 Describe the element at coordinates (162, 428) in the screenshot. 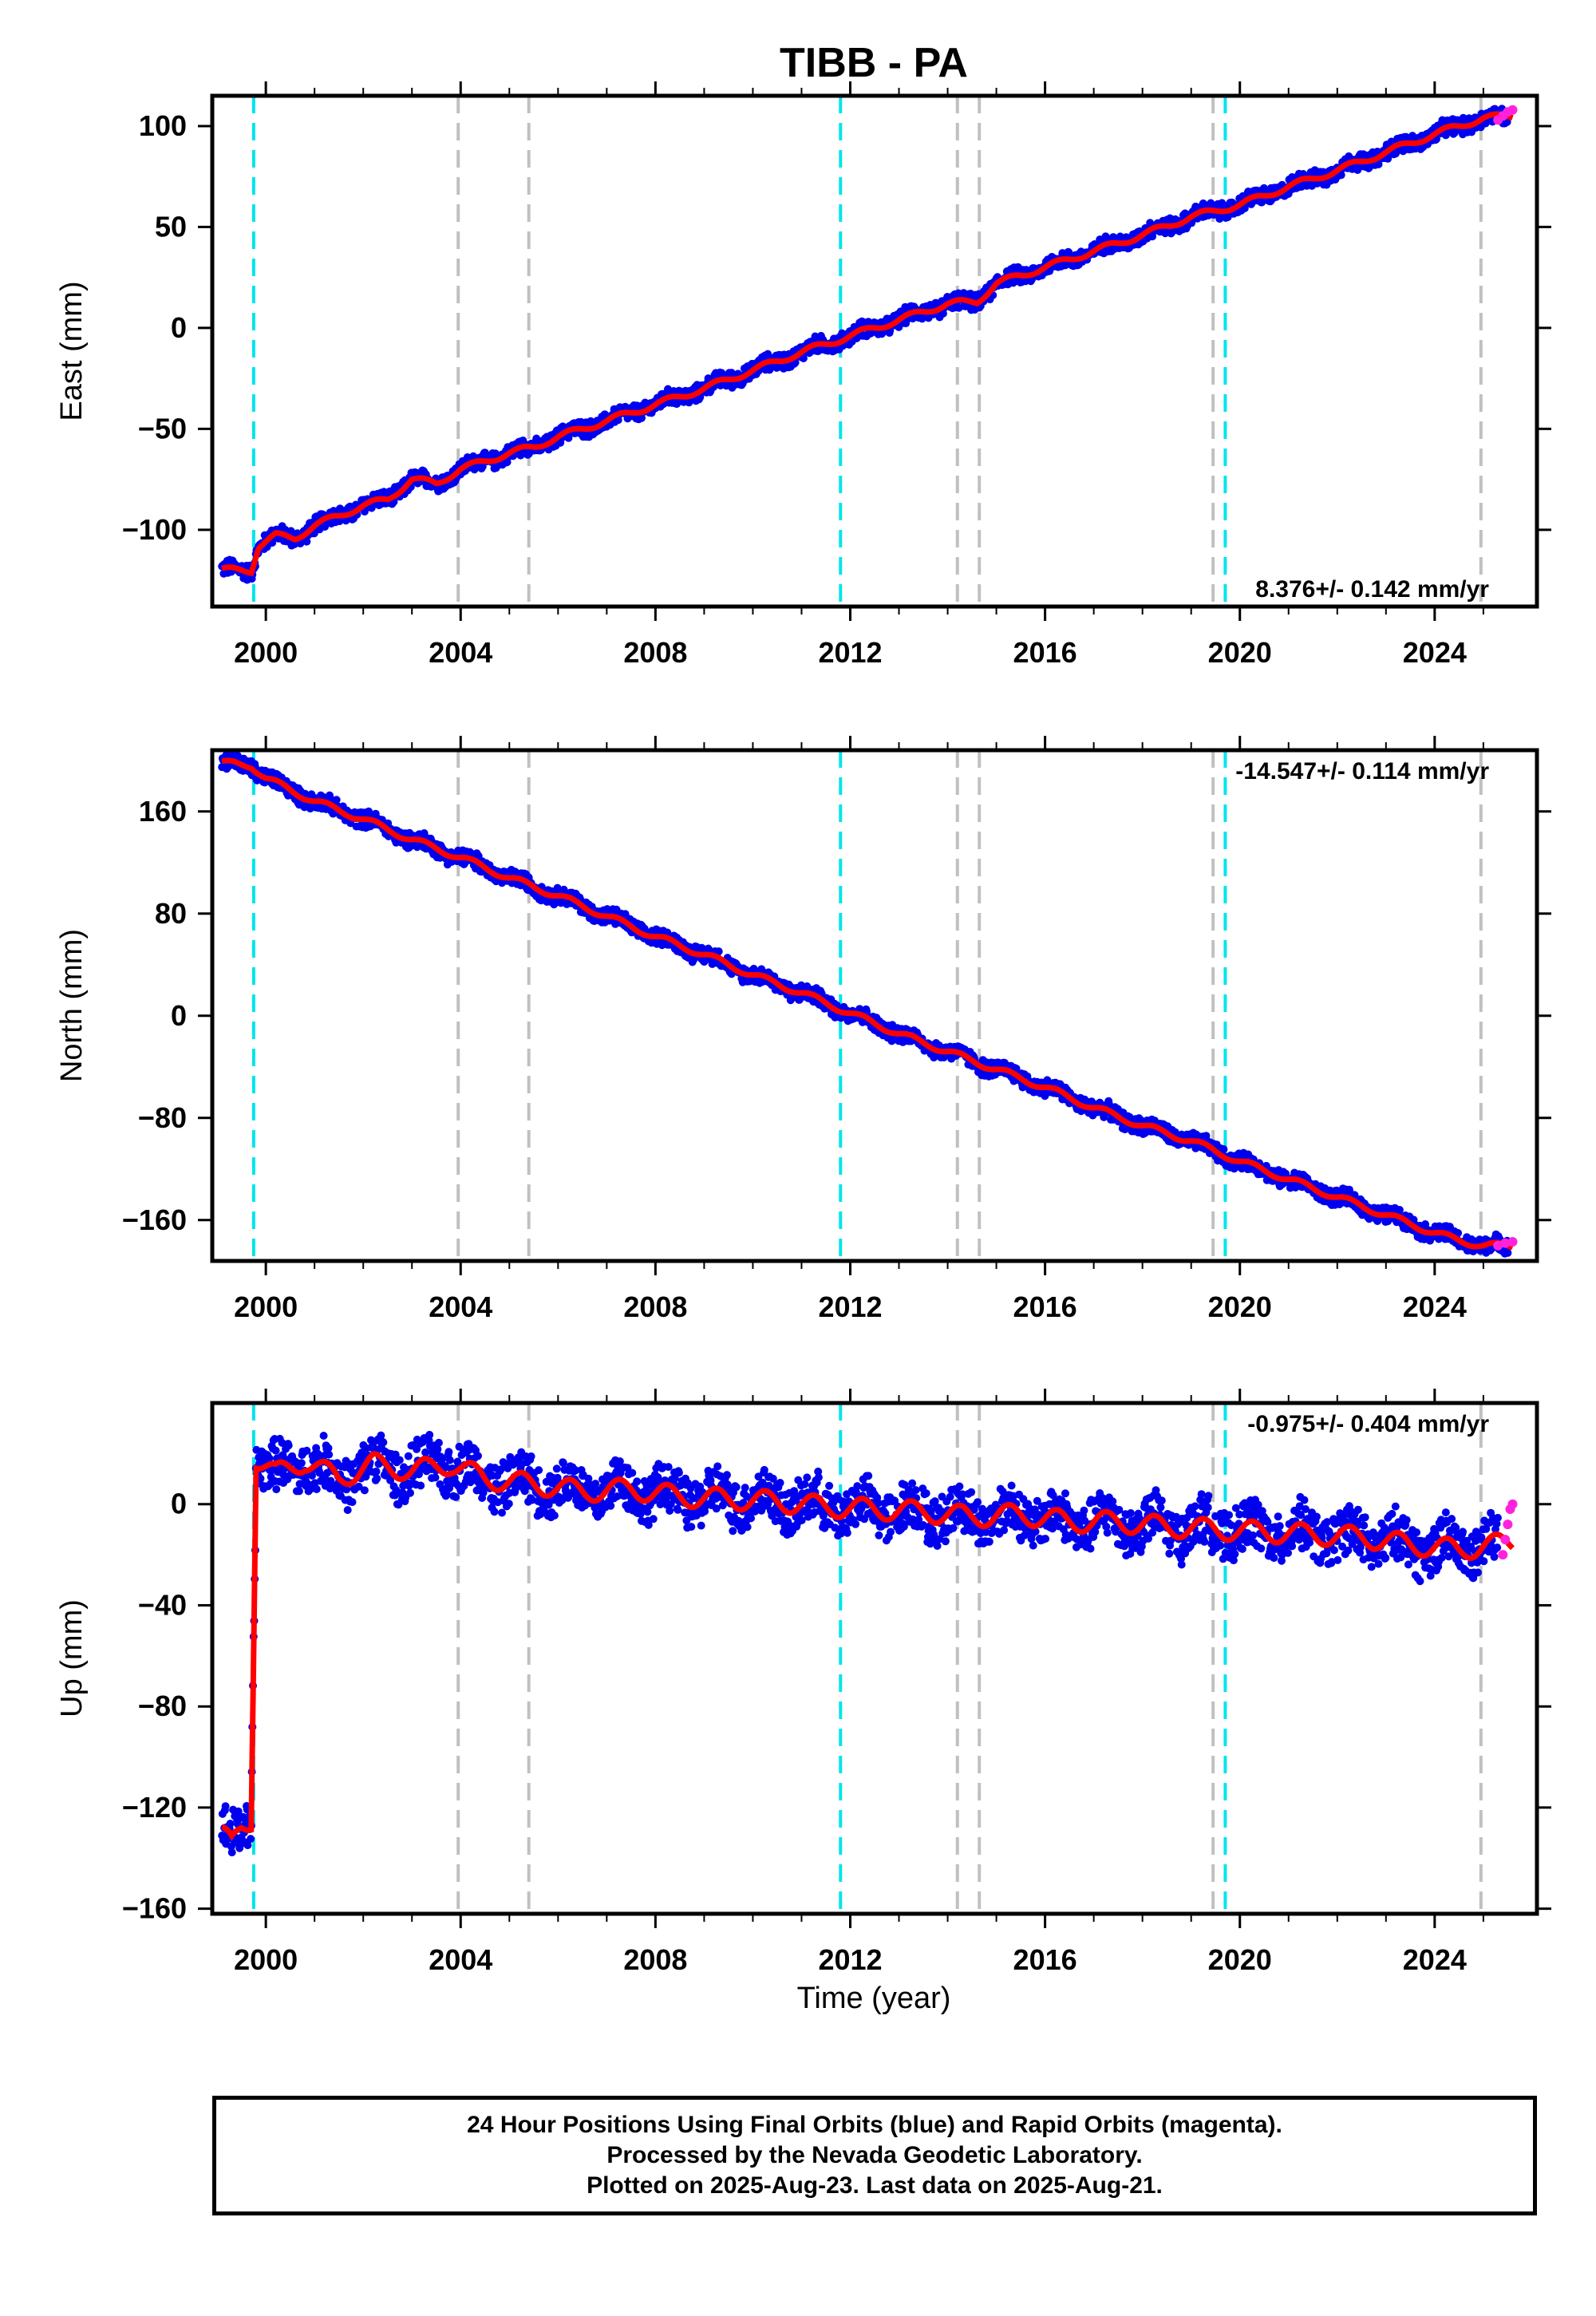

I see `y-tick-label: −50` at that location.